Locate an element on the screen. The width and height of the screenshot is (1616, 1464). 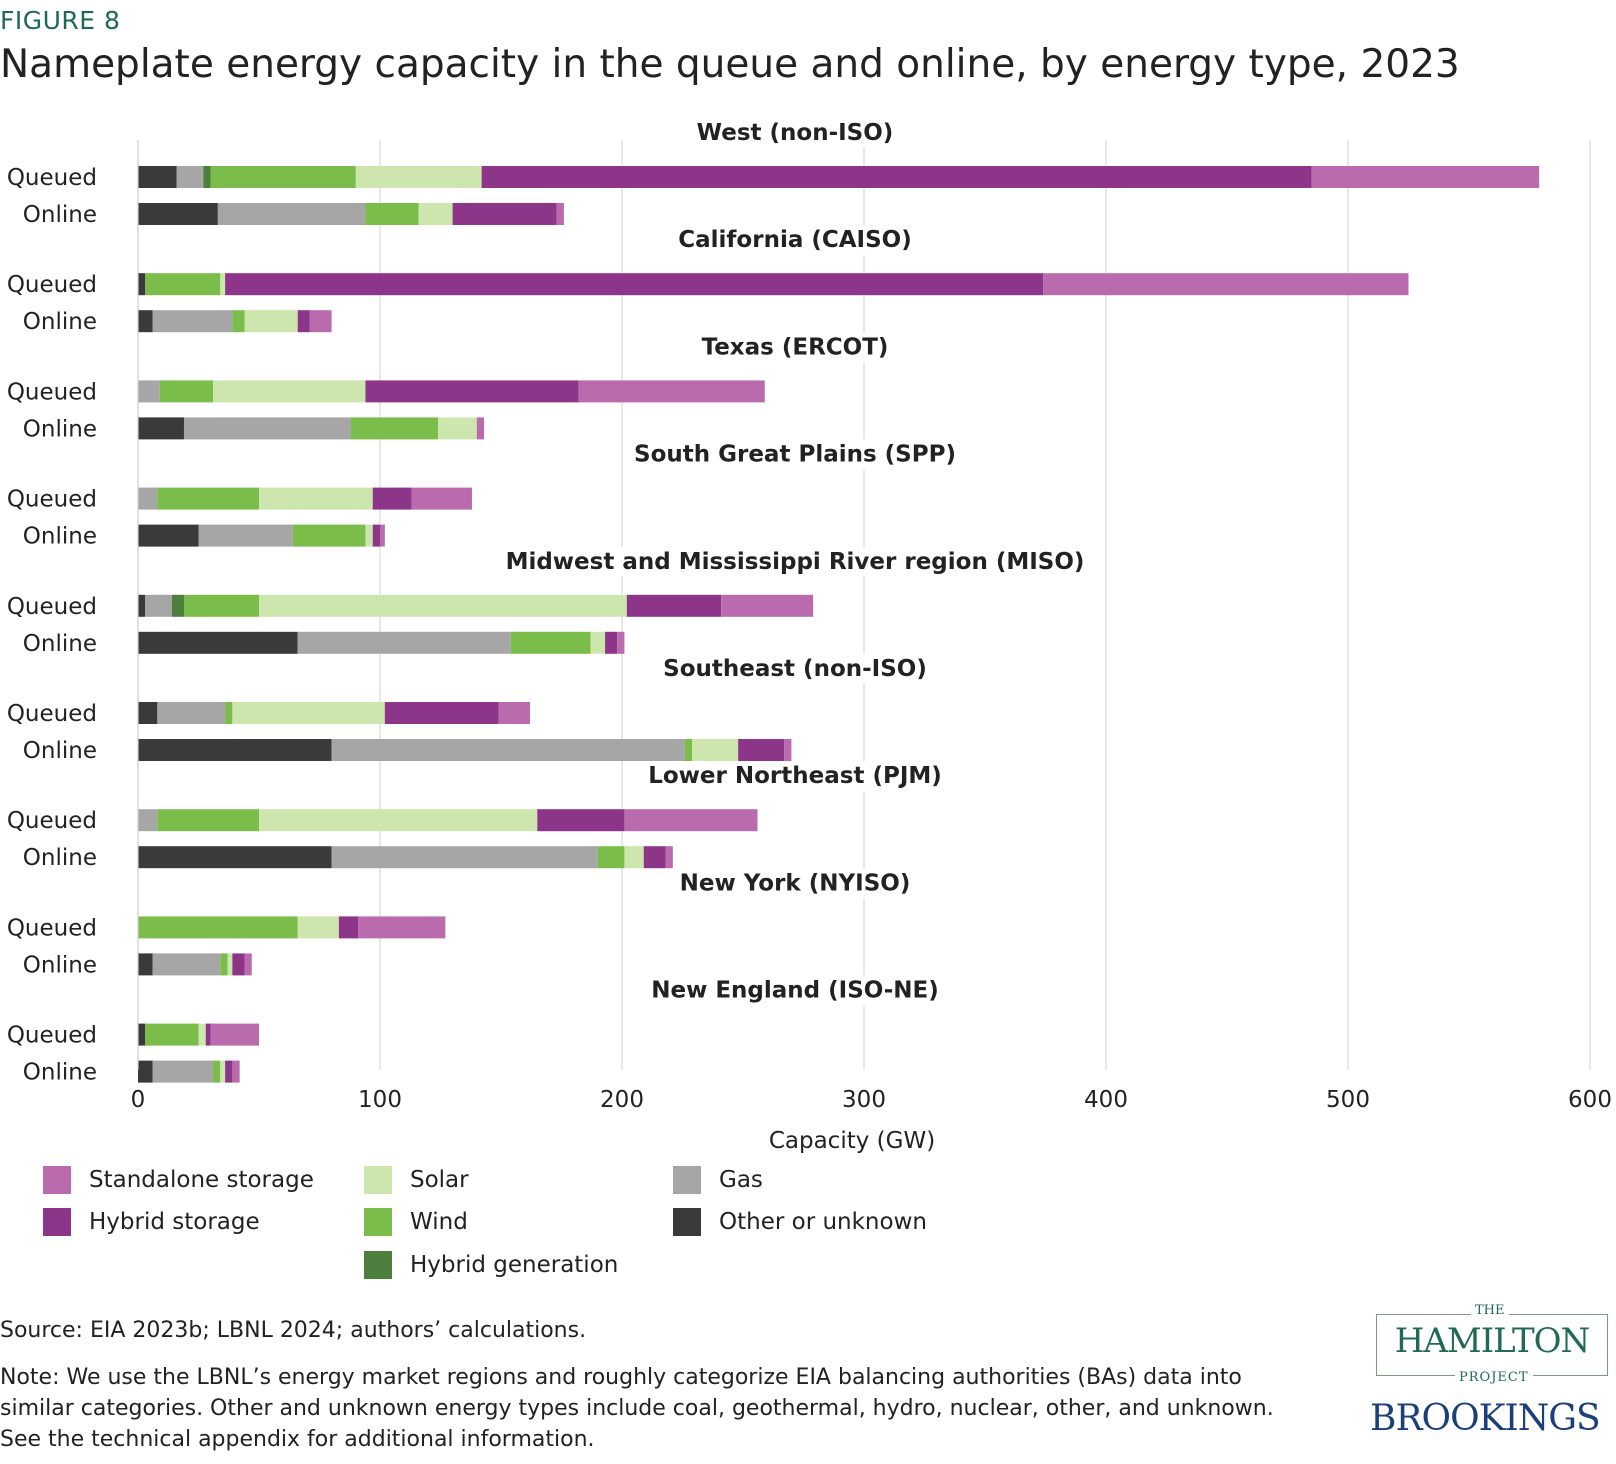
region-title: California (CAISO) is located at coordinates (794, 240).